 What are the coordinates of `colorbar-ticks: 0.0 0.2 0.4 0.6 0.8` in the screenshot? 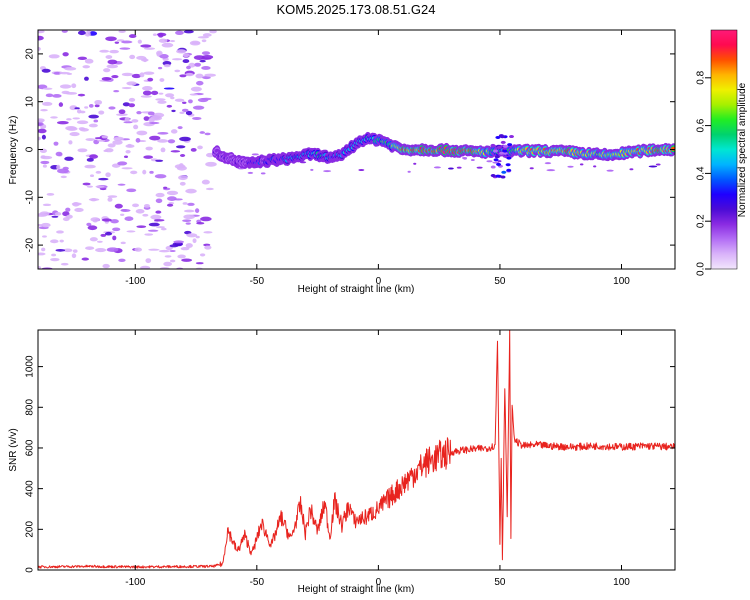 It's located at (703, 173).